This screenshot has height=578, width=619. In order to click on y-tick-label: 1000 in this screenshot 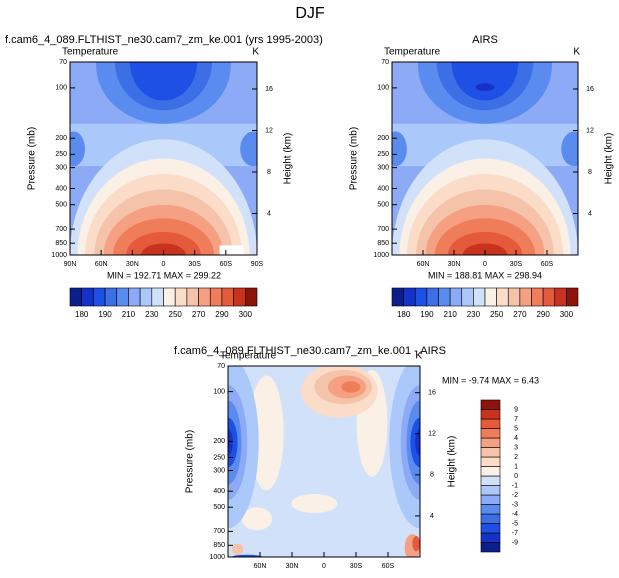, I will do `click(59, 255)`.